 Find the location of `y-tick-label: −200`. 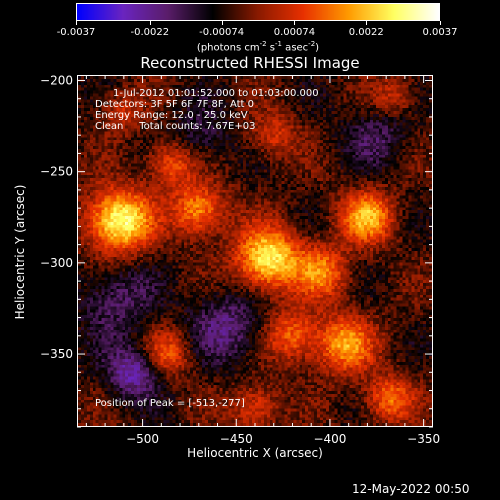

y-tick-label: −200 is located at coordinates (56, 80).